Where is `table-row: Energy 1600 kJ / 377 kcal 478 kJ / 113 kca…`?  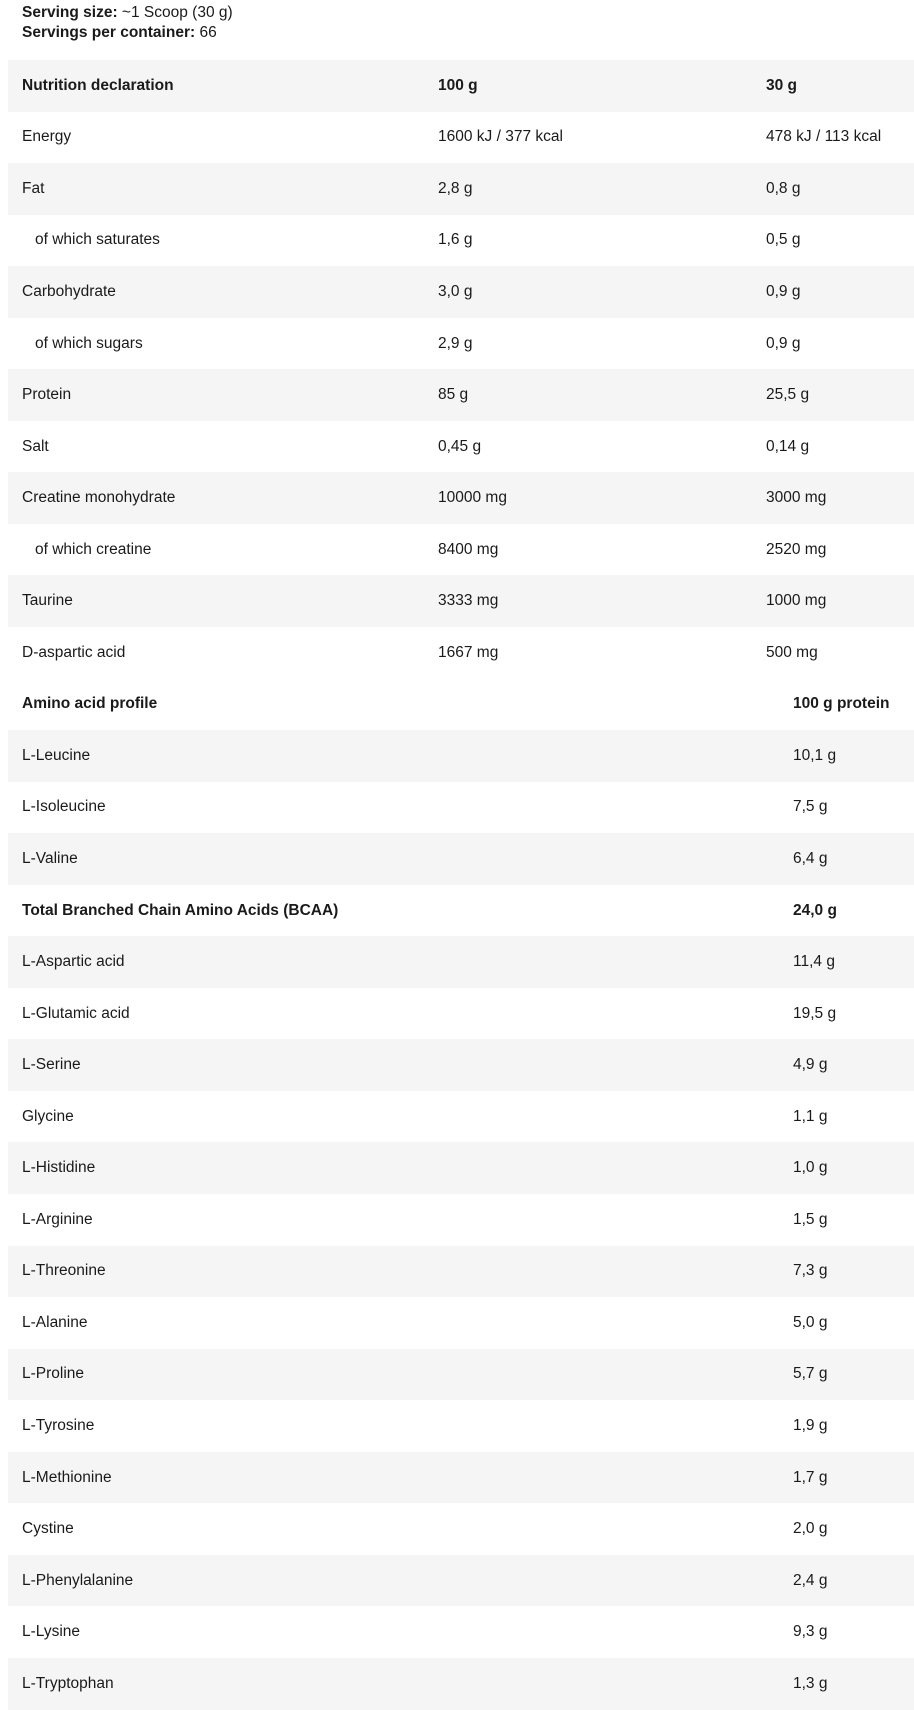
table-row: Energy 1600 kJ / 377 kcal 478 kJ / 113 kca… is located at coordinates (461, 138).